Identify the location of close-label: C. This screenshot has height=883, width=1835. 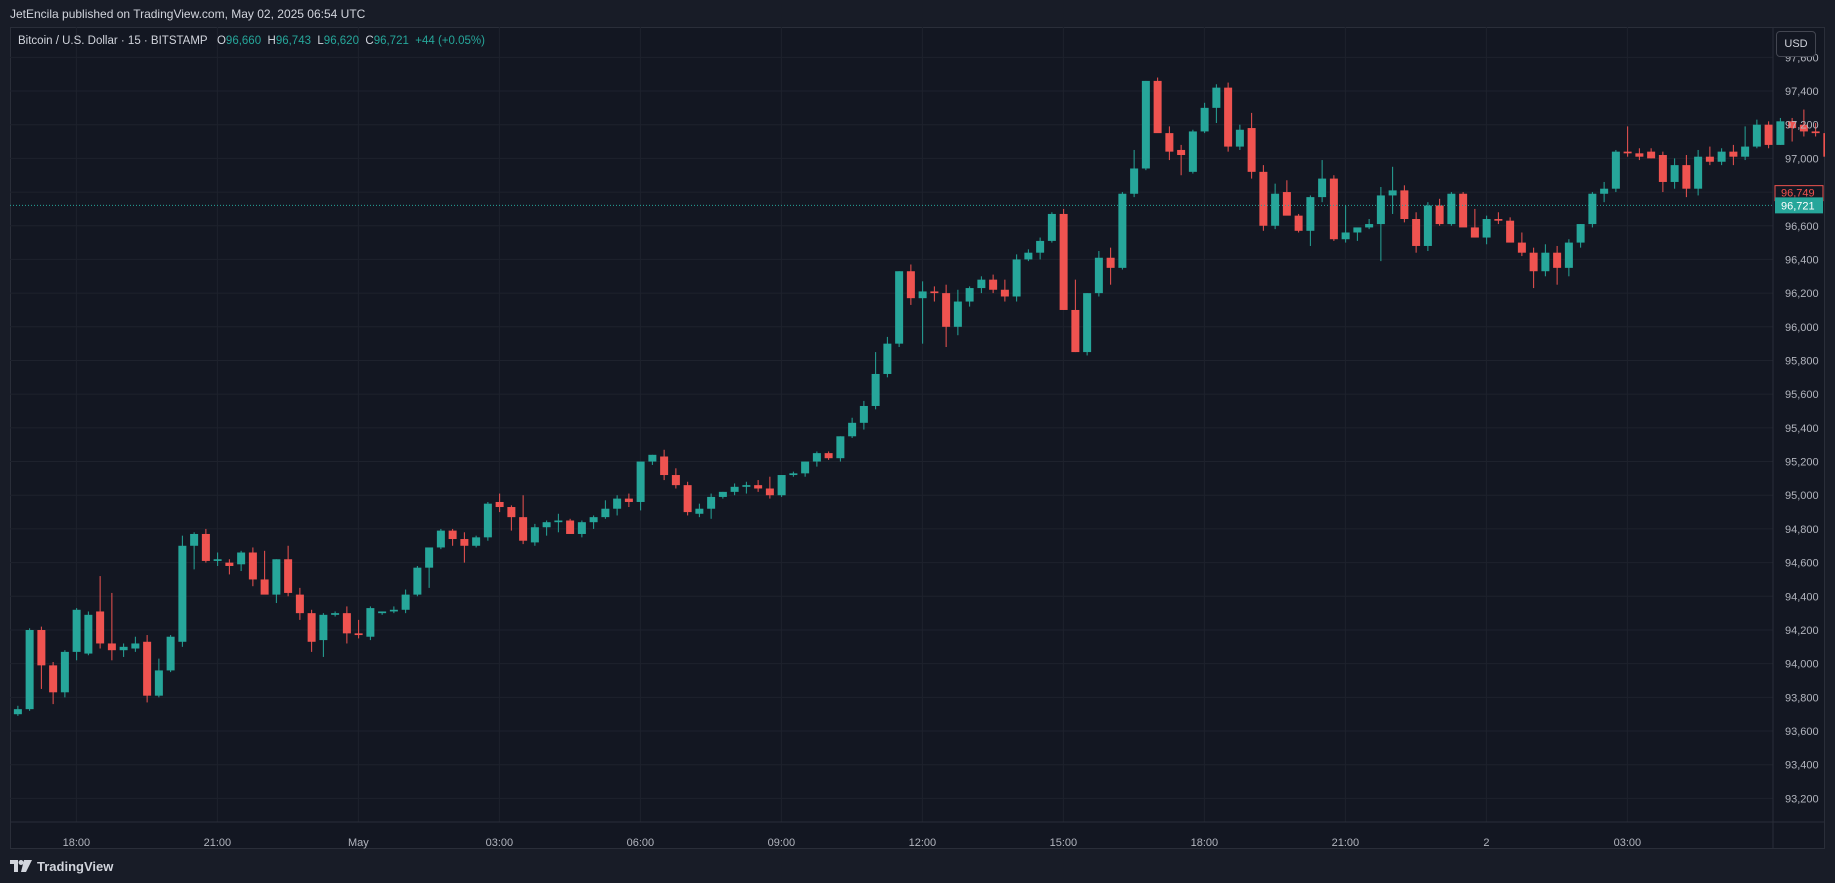
(369, 41).